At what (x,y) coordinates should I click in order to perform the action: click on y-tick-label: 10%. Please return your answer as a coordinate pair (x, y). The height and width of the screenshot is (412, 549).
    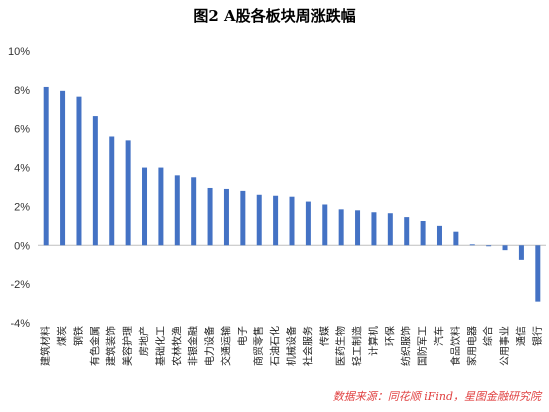
    Looking at the image, I should click on (19, 52).